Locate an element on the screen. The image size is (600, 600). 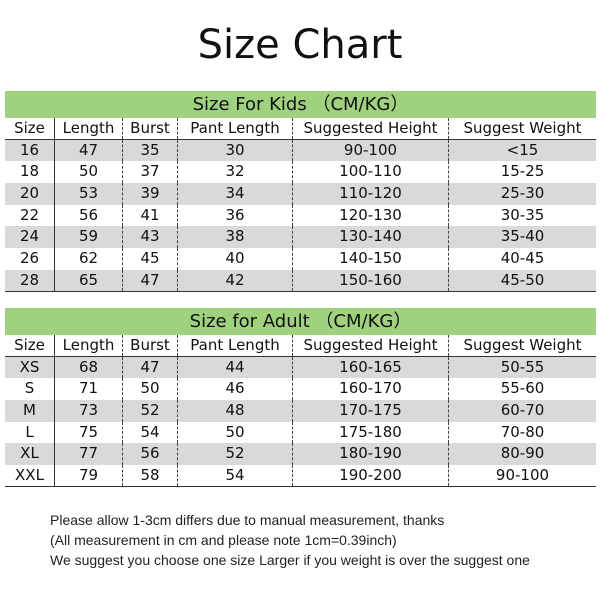
cell: 180-190 is located at coordinates (370, 454).